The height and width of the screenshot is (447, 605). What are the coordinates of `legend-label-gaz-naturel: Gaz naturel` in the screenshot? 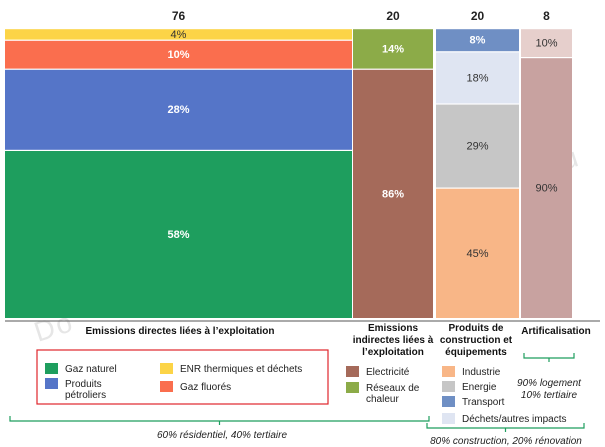 It's located at (91, 369).